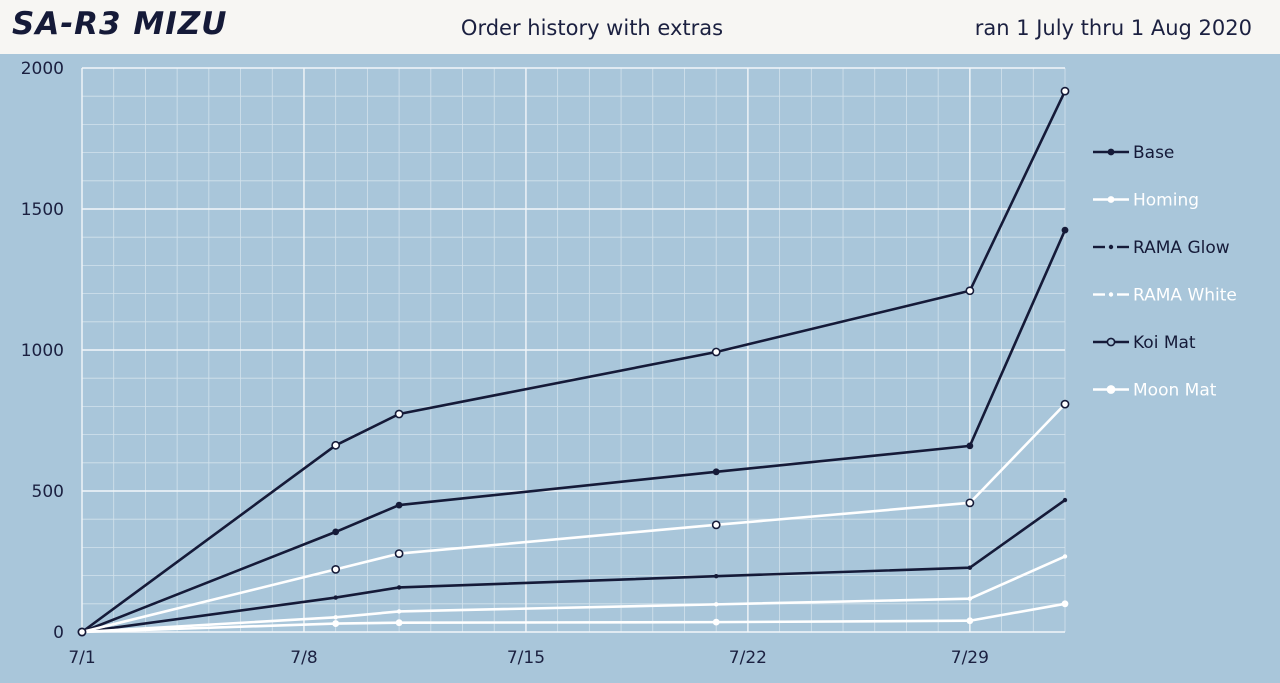 This screenshot has width=1280, height=683. I want to click on y-tick-label: 0, so click(58, 633).